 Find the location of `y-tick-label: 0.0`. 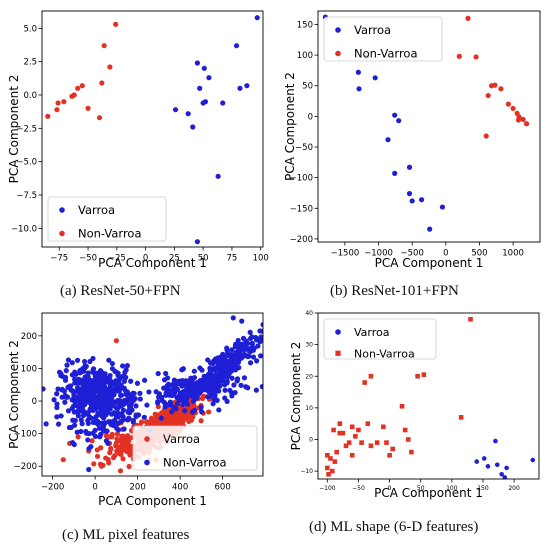

y-tick-label: 0.0 is located at coordinates (30, 96).